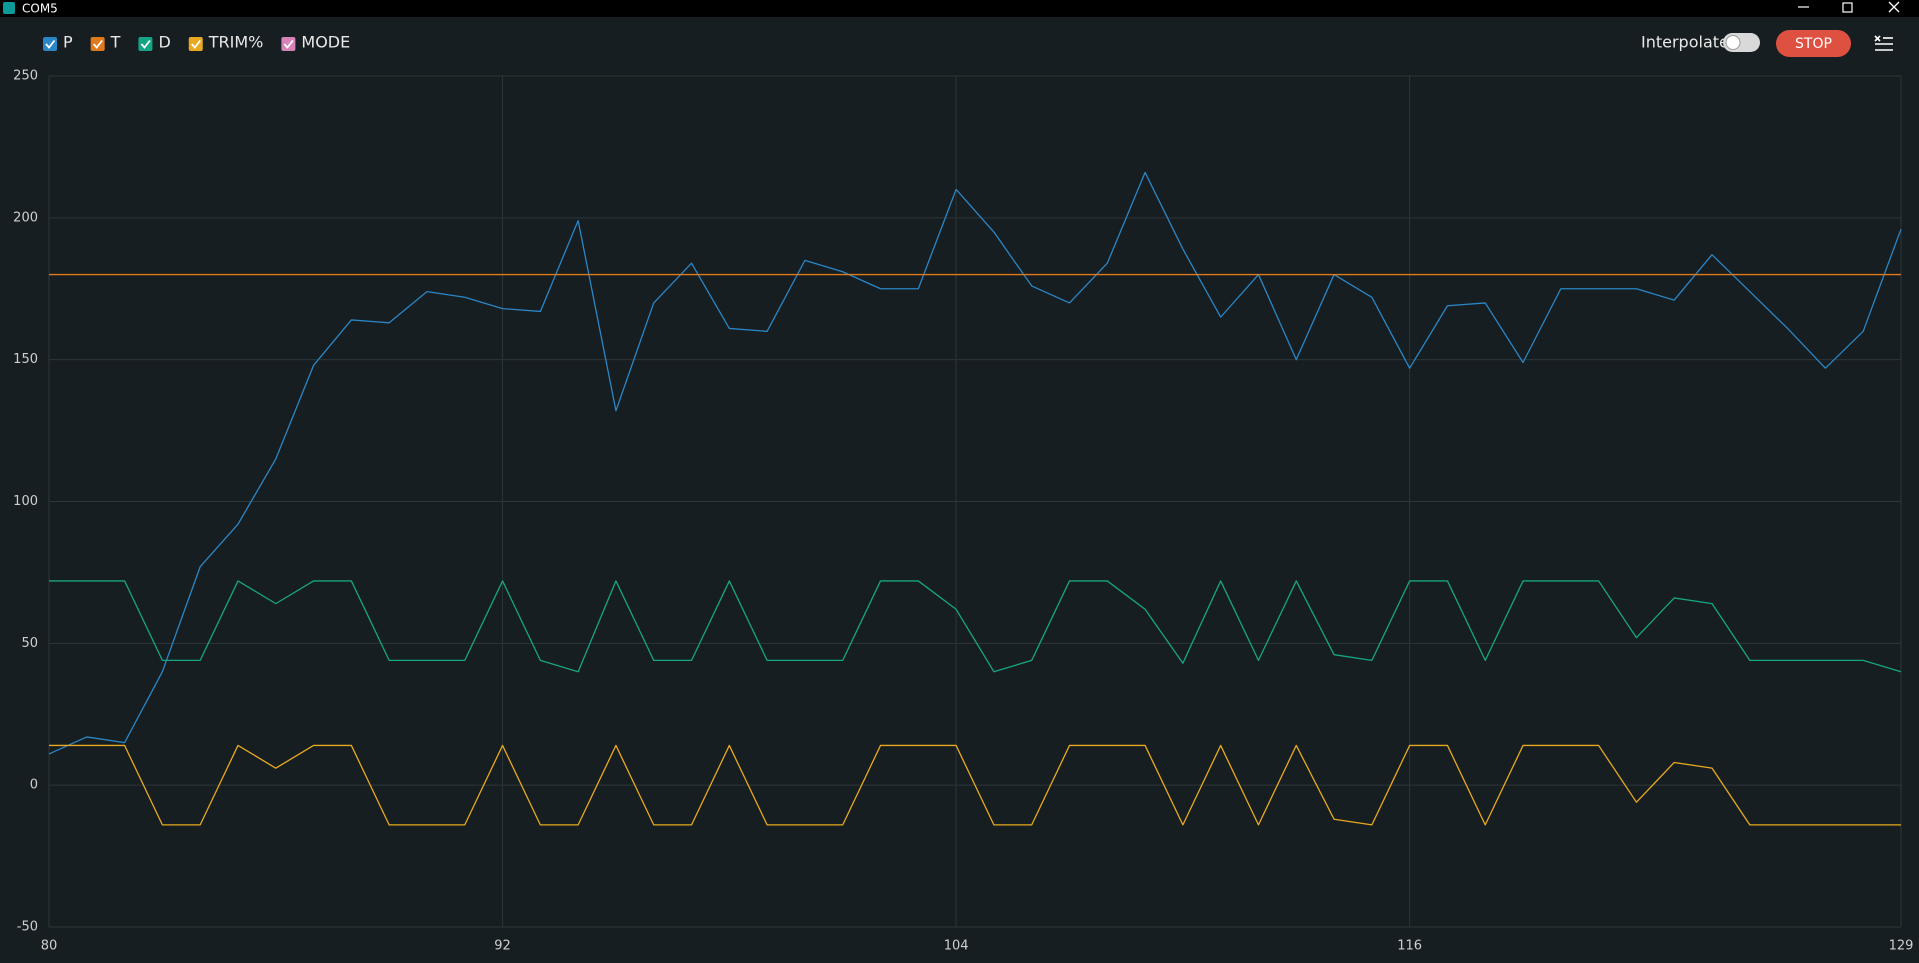  What do you see at coordinates (1894, 7) in the screenshot?
I see `close-button` at bounding box center [1894, 7].